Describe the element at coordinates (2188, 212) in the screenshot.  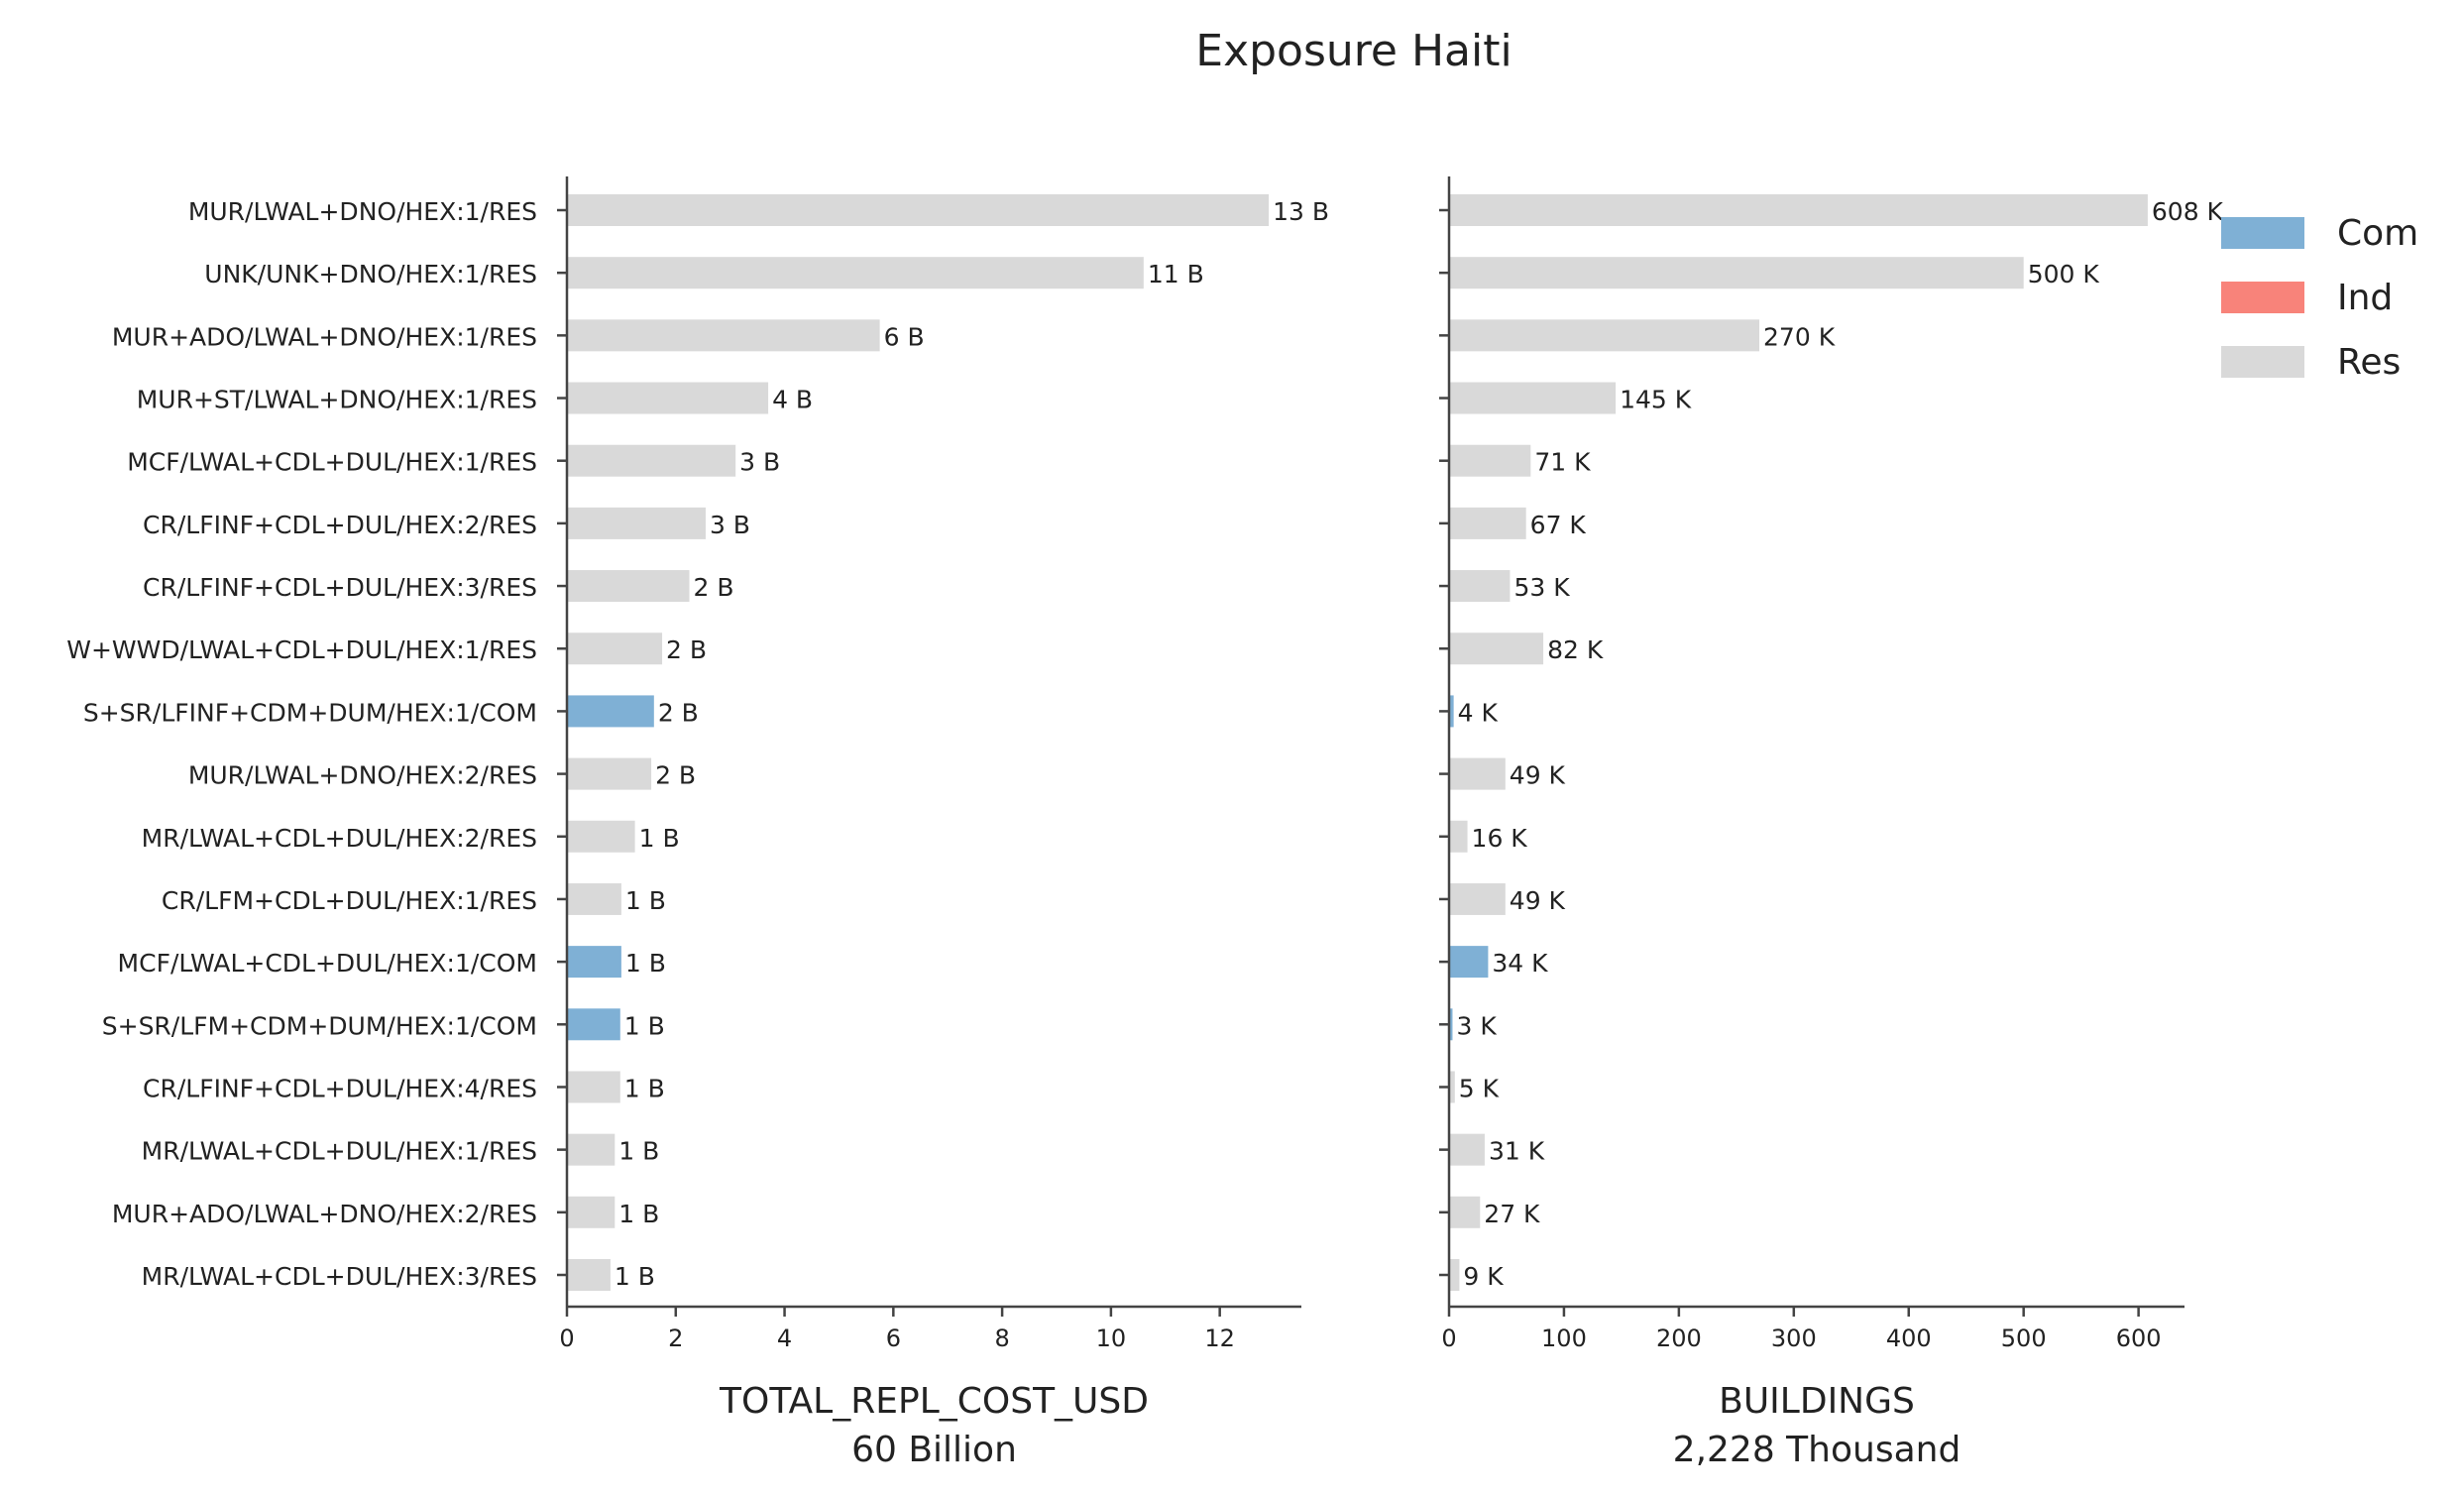
I see `data-label-2-1: 608 K` at that location.